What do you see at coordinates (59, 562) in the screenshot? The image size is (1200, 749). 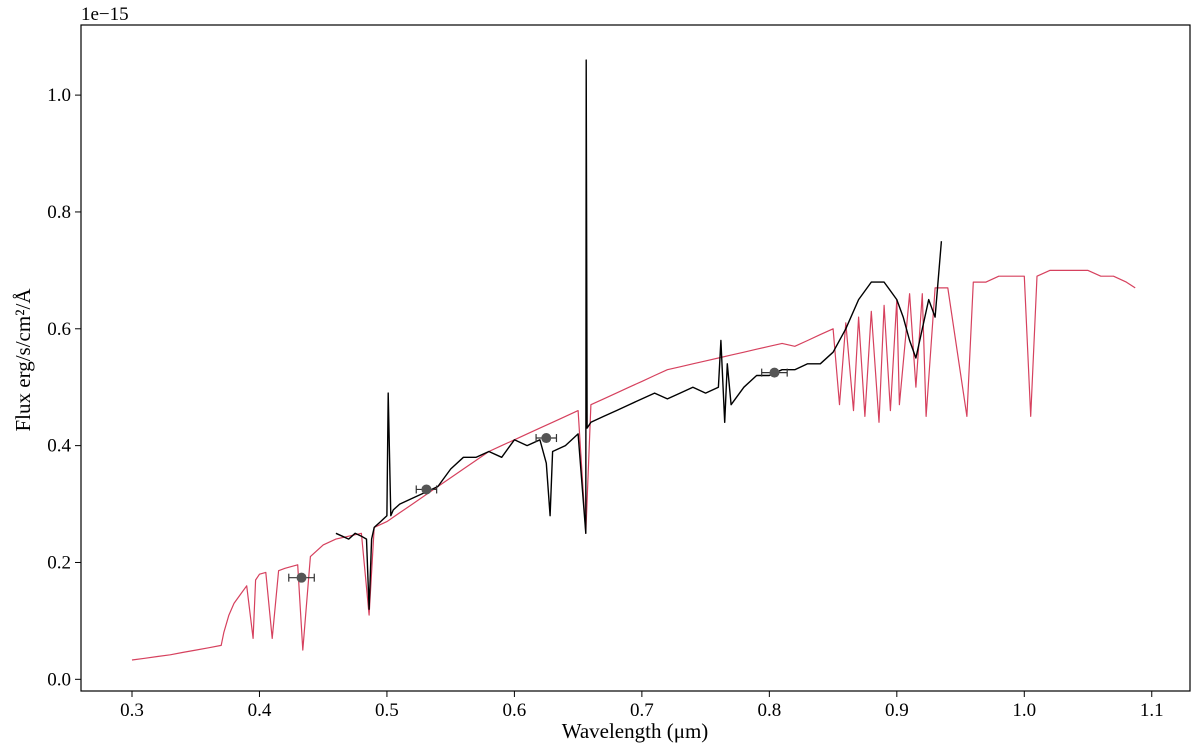 I see `y-tick-label: 0.2` at bounding box center [59, 562].